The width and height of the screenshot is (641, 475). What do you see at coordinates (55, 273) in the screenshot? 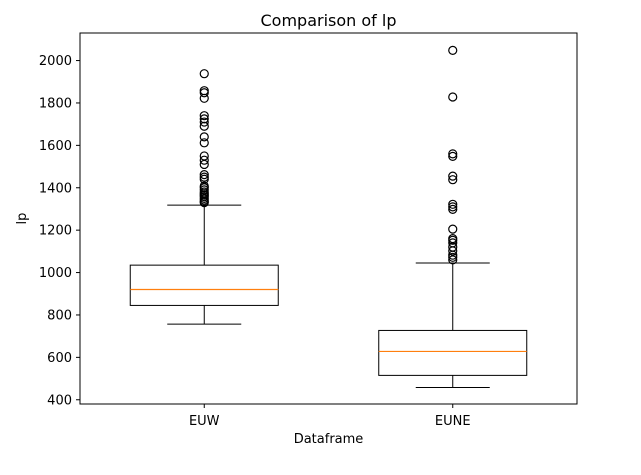
I see `y-tick-label: 1000` at bounding box center [55, 273].